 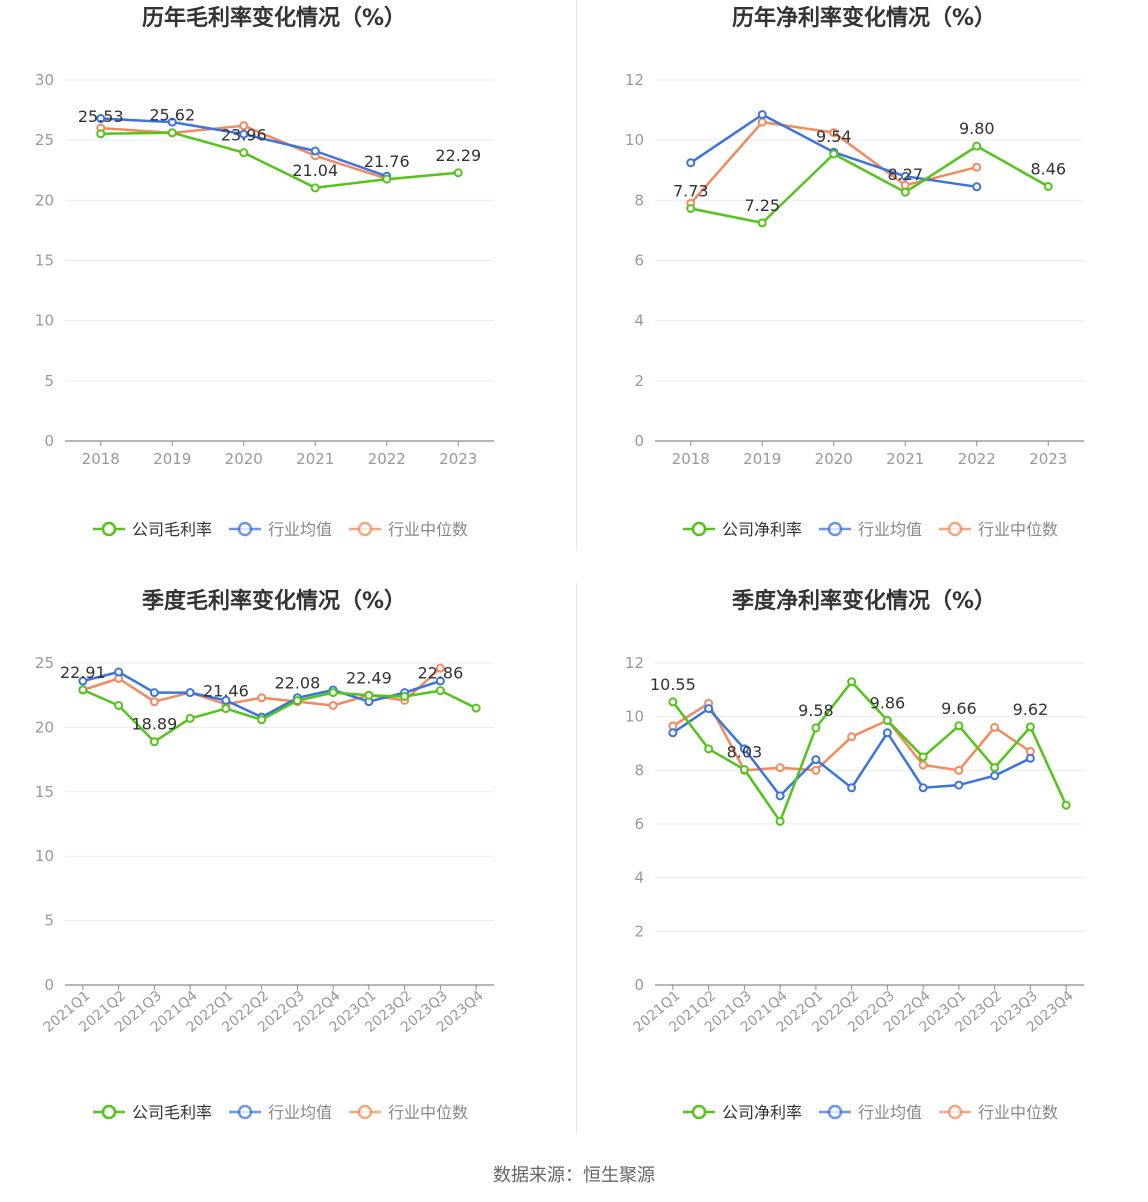 I want to click on y-tick-label: 0, so click(x=49, y=985).